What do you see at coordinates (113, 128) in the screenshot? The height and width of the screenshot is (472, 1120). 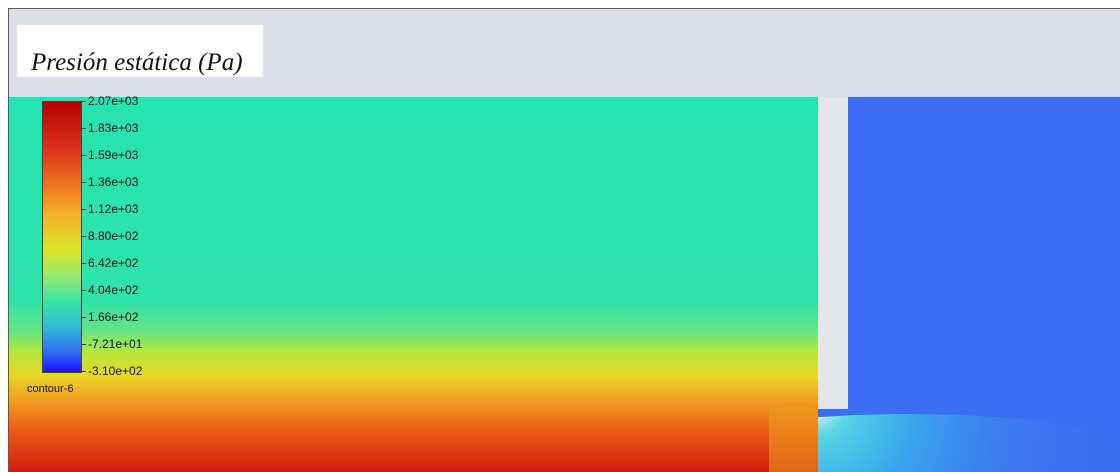 I see `colorbar-tick-label: 1.83e+03` at bounding box center [113, 128].